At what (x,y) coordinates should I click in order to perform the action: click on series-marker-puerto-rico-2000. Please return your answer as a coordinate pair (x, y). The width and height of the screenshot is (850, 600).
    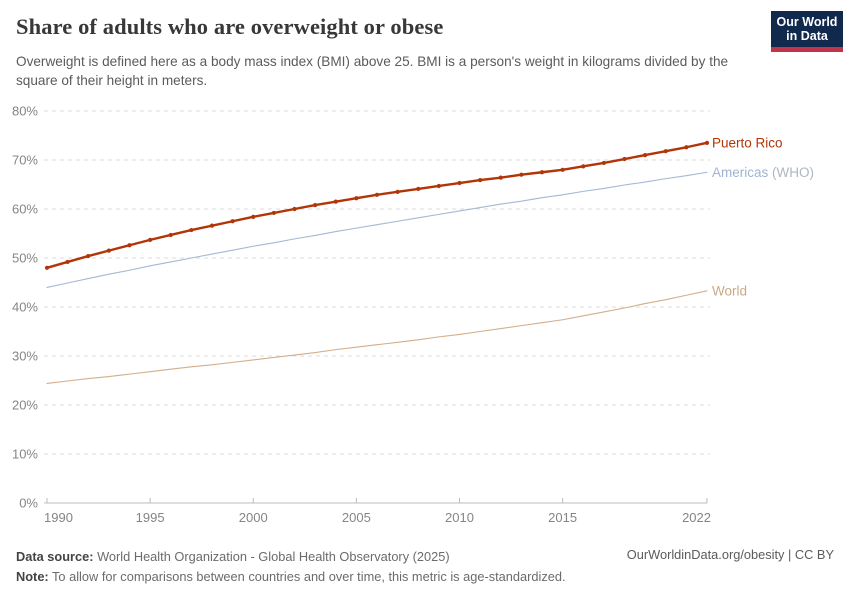
    Looking at the image, I should click on (253, 216).